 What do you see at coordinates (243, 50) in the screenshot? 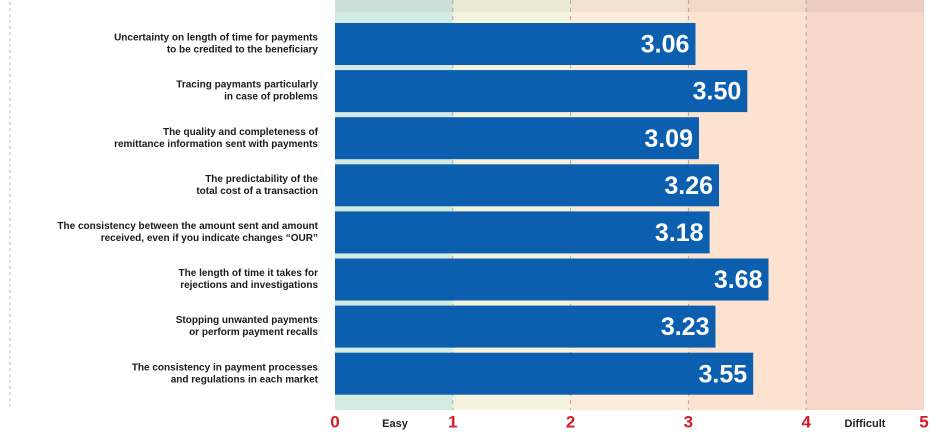
I see `category-label: to be credited to the beneficiary` at bounding box center [243, 50].